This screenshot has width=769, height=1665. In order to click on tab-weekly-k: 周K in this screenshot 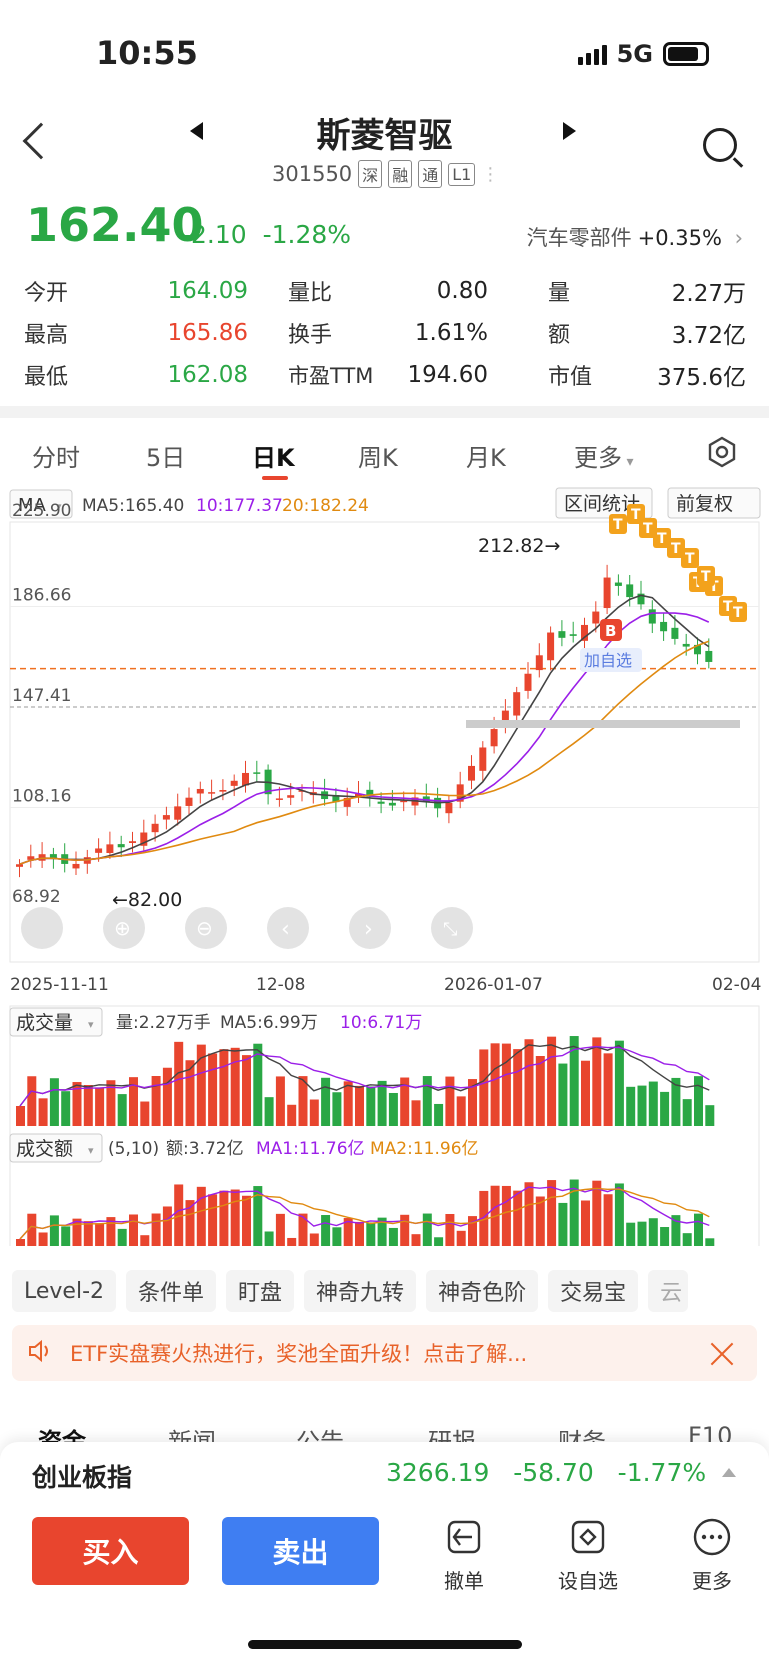, I will do `click(378, 458)`.